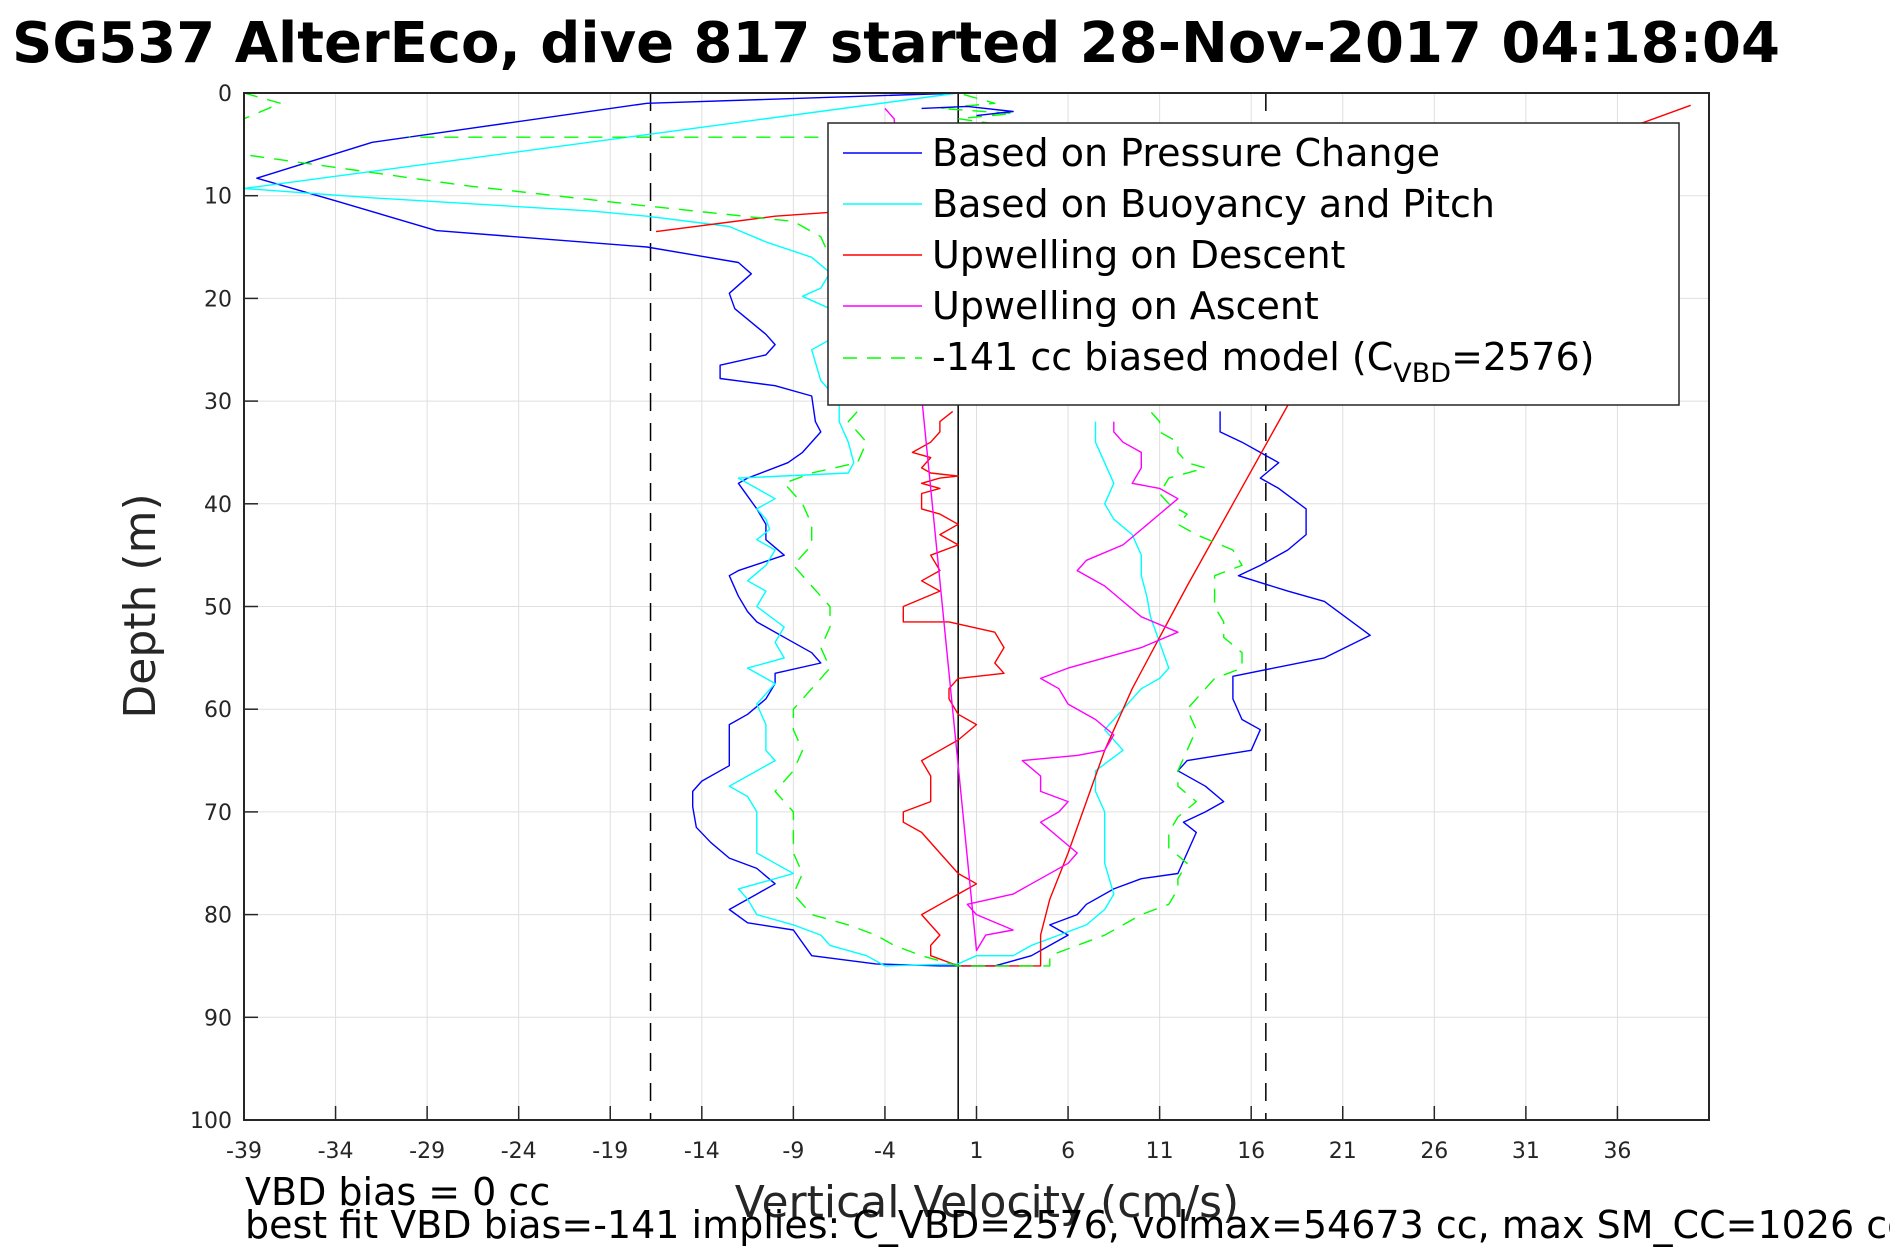 The image size is (1890, 1260). I want to click on y-tick-label: 100, so click(211, 1121).